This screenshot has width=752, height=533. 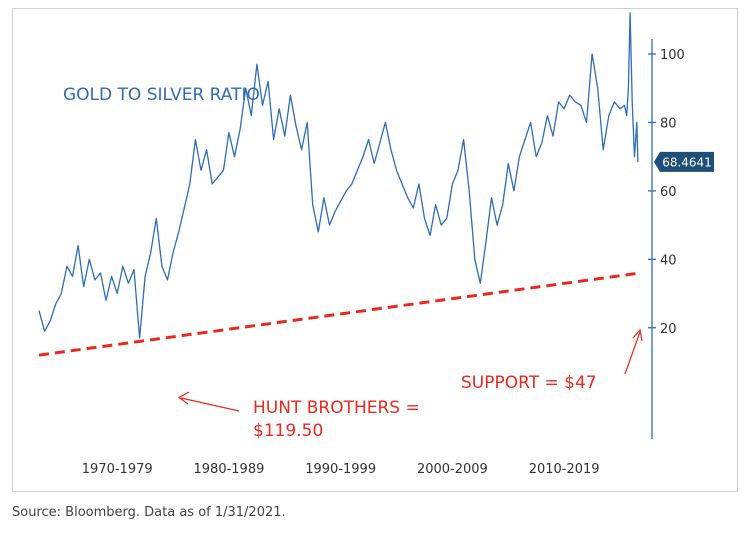 I want to click on y-tick-label: 100, so click(x=672, y=55).